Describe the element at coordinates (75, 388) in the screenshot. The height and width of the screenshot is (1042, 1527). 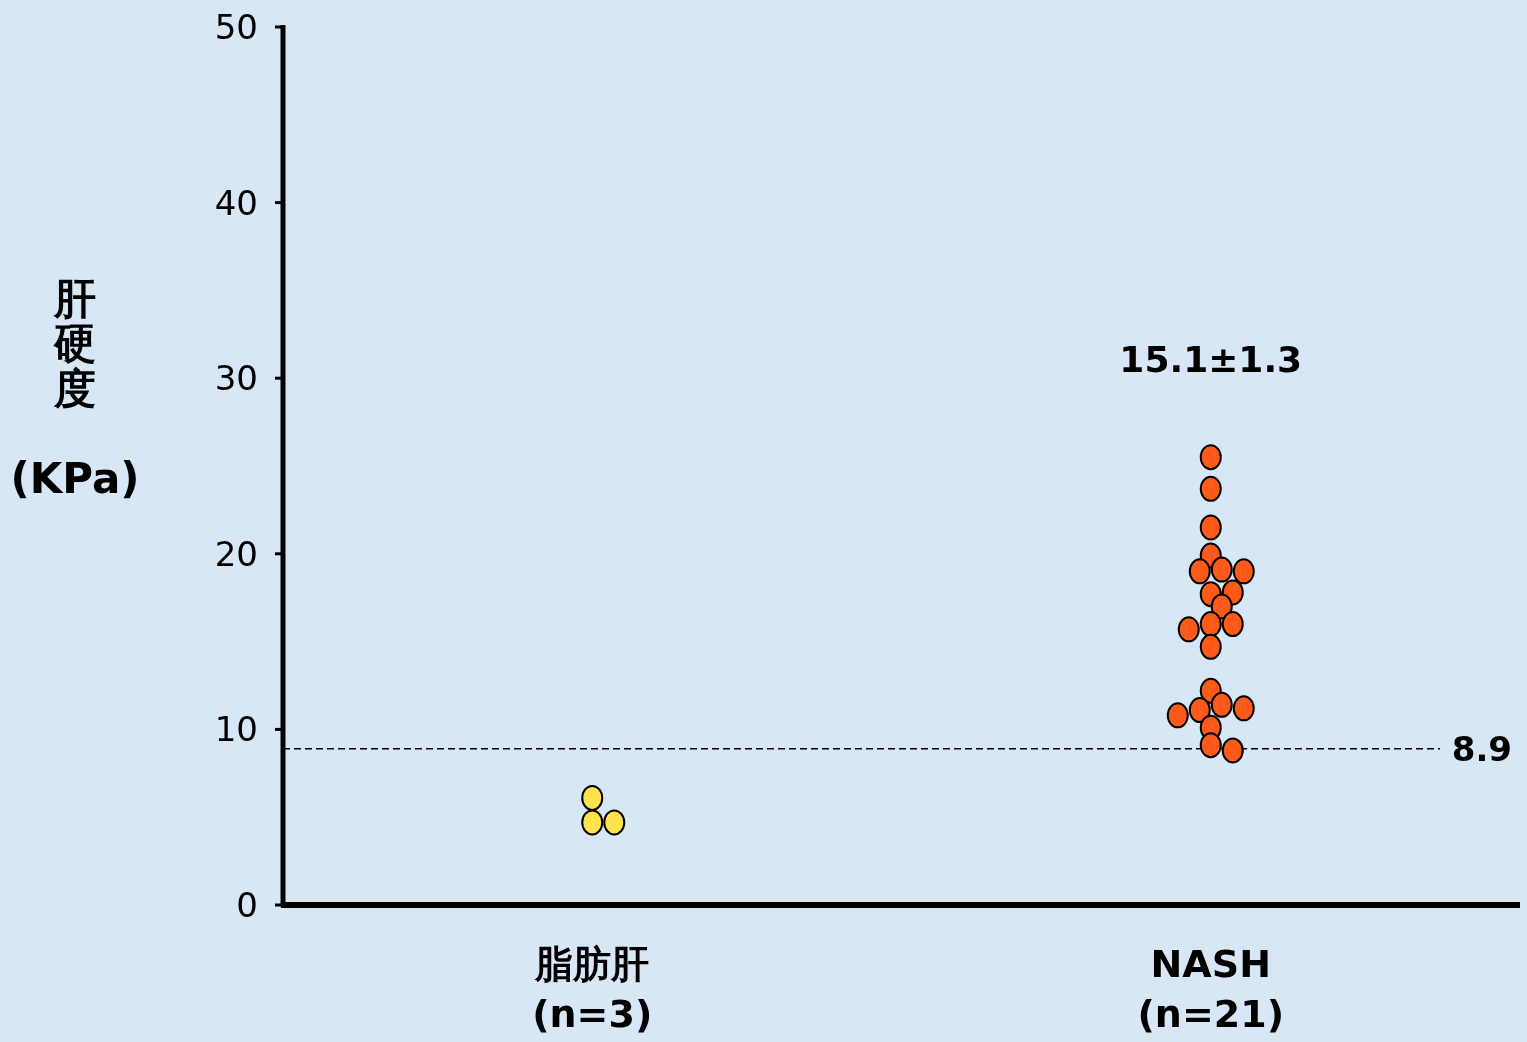
I see `y-axis-title: 肝硬度 (KPa)` at that location.